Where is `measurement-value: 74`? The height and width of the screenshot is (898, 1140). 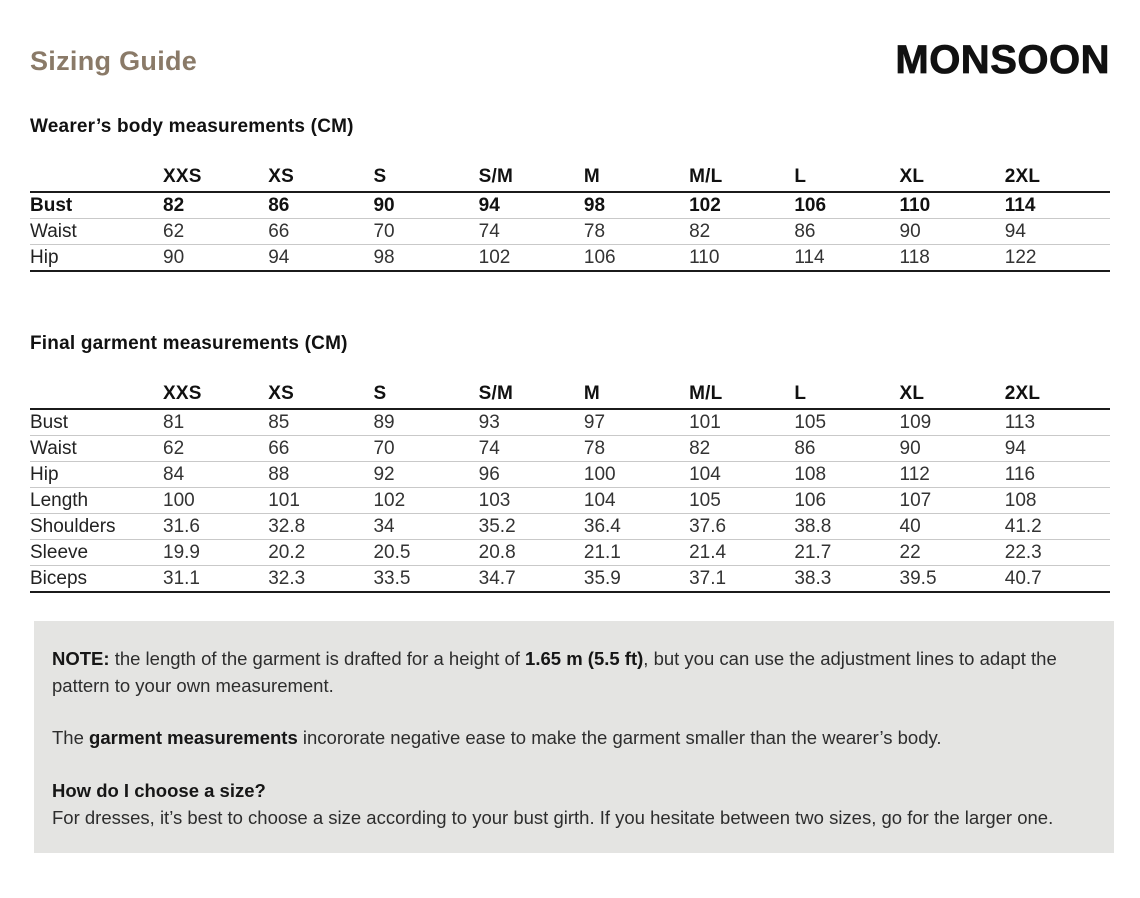
measurement-value: 74 is located at coordinates (531, 231).